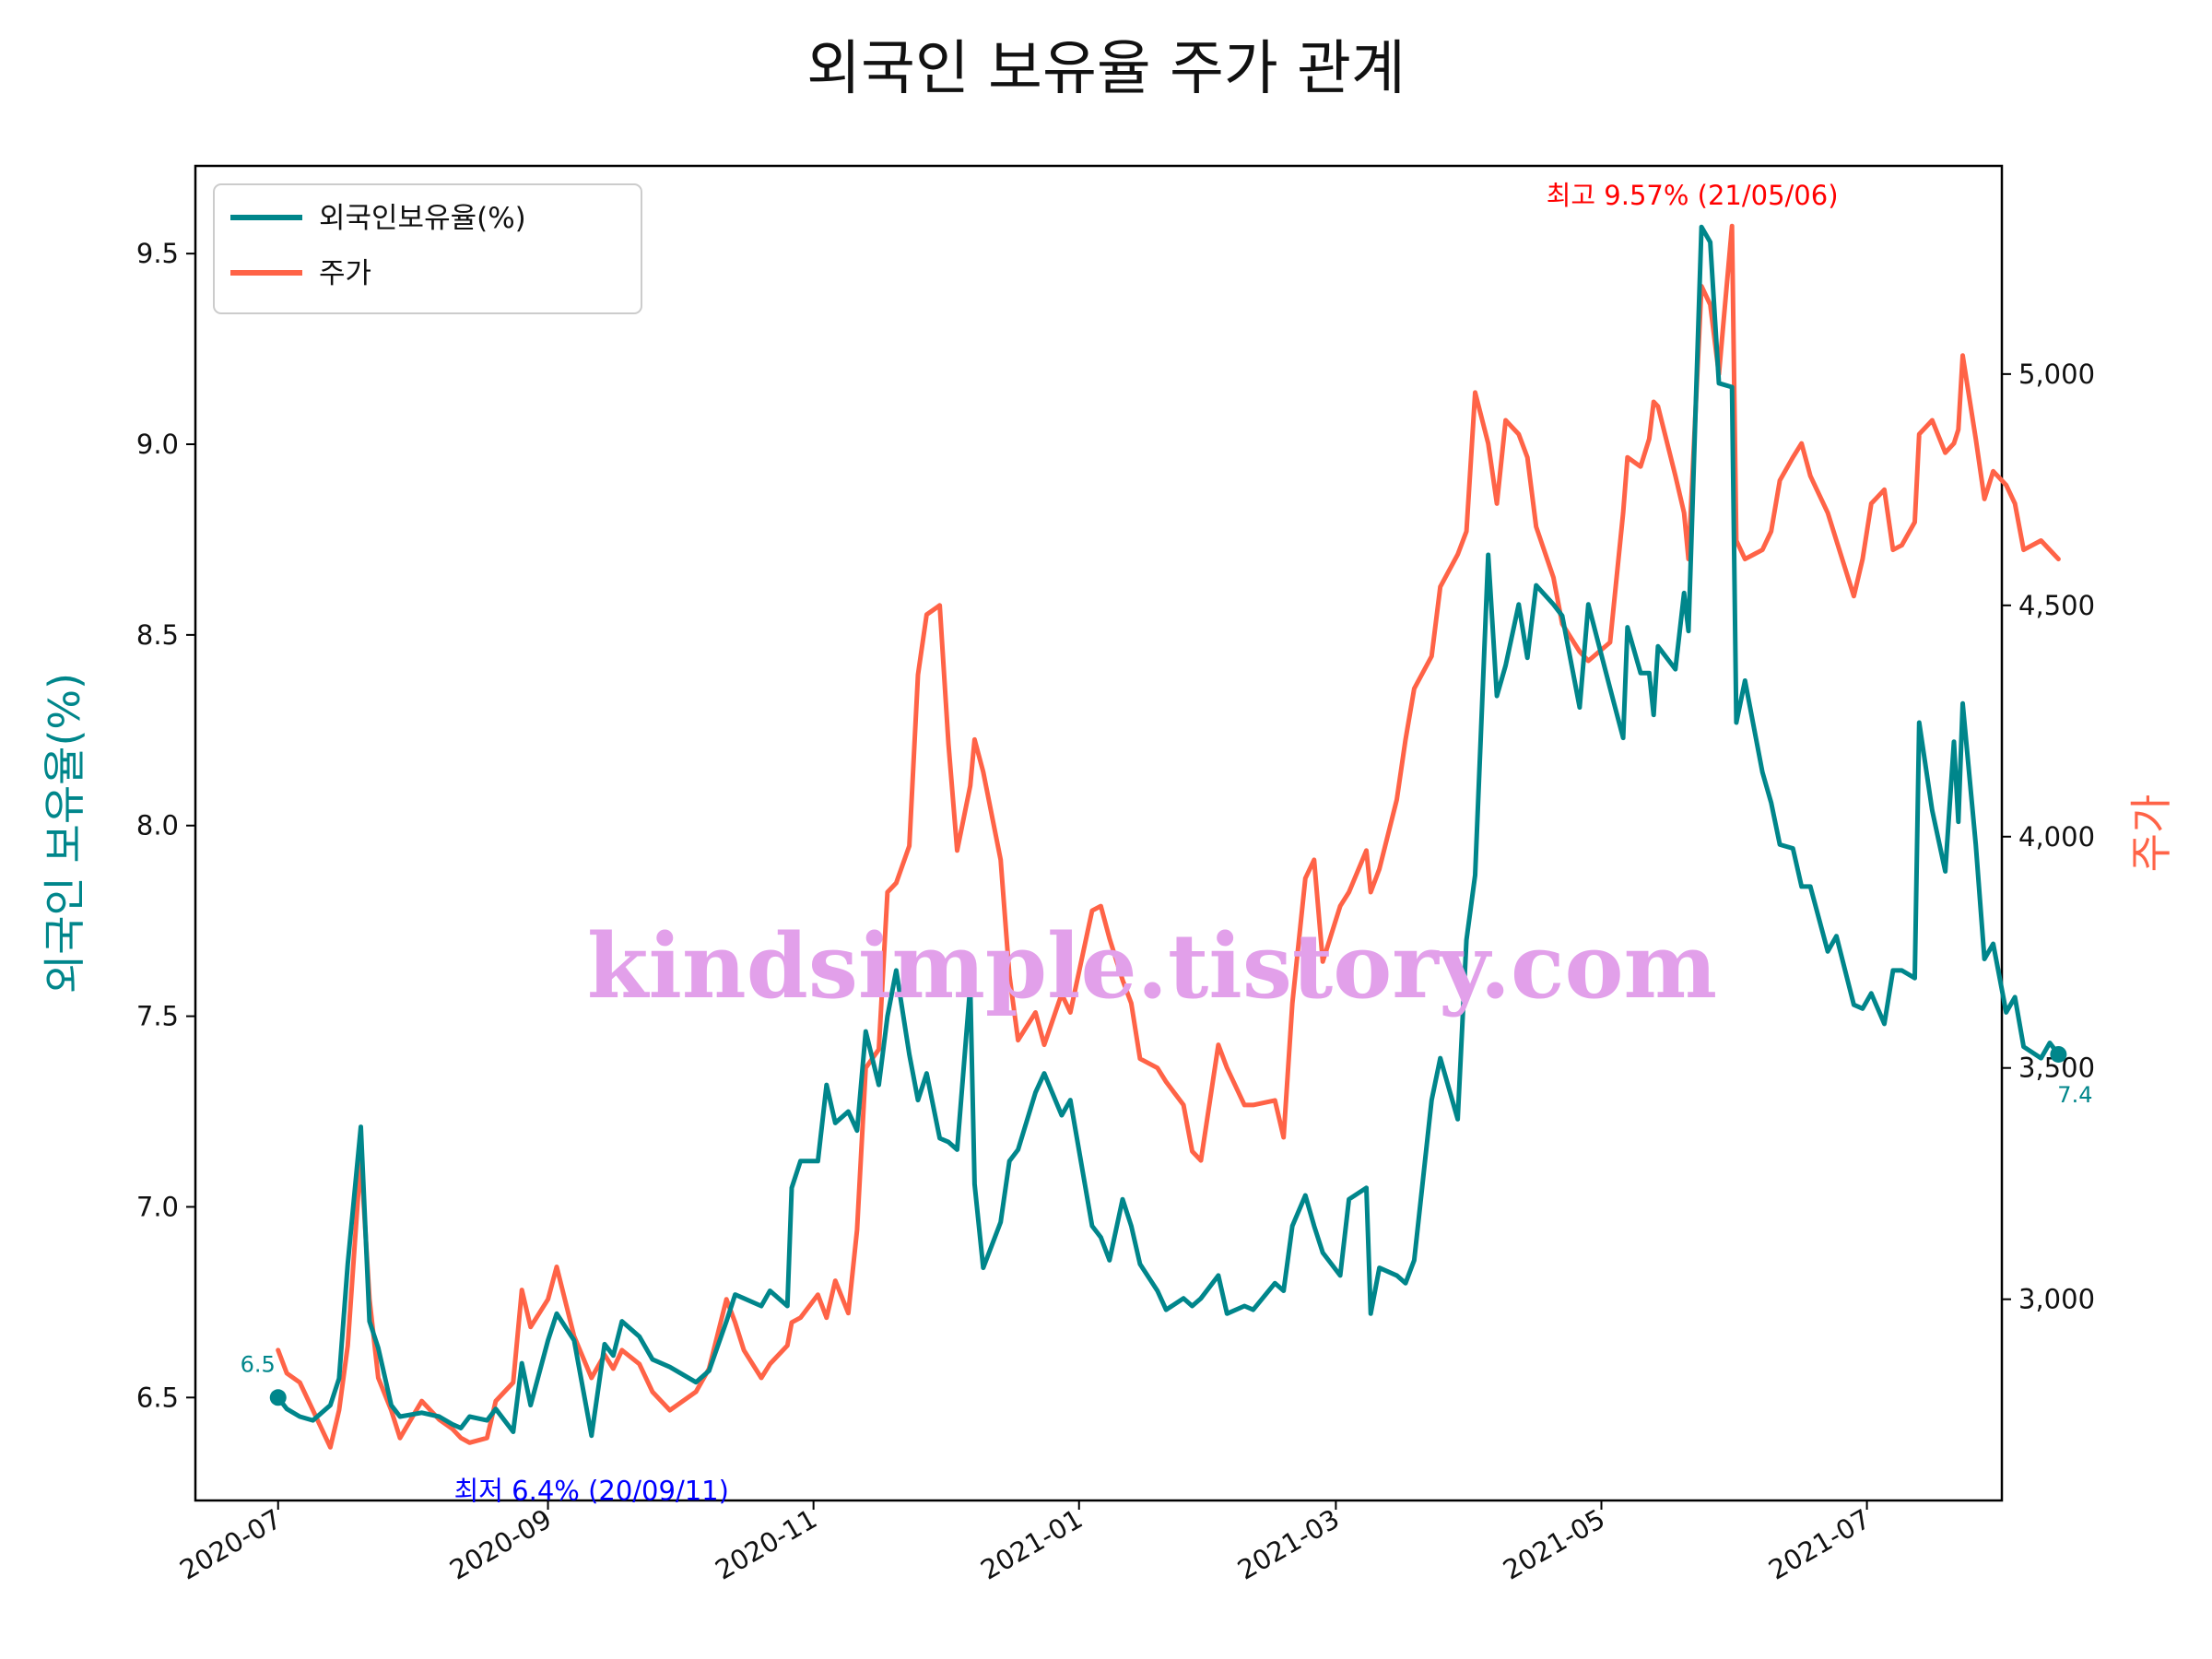 Image resolution: width=2212 pixels, height=1659 pixels. Describe the element at coordinates (2056, 1299) in the screenshot. I see `y-right-tick-label: 3,000` at that location.